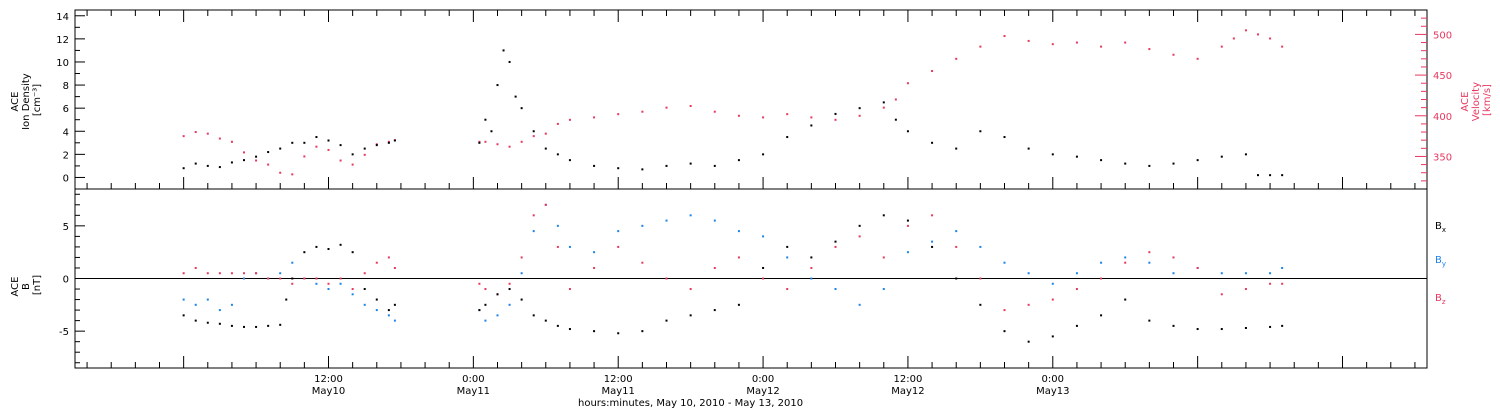  Describe the element at coordinates (908, 379) in the screenshot. I see `x-tick-label-time: 12:00` at that location.